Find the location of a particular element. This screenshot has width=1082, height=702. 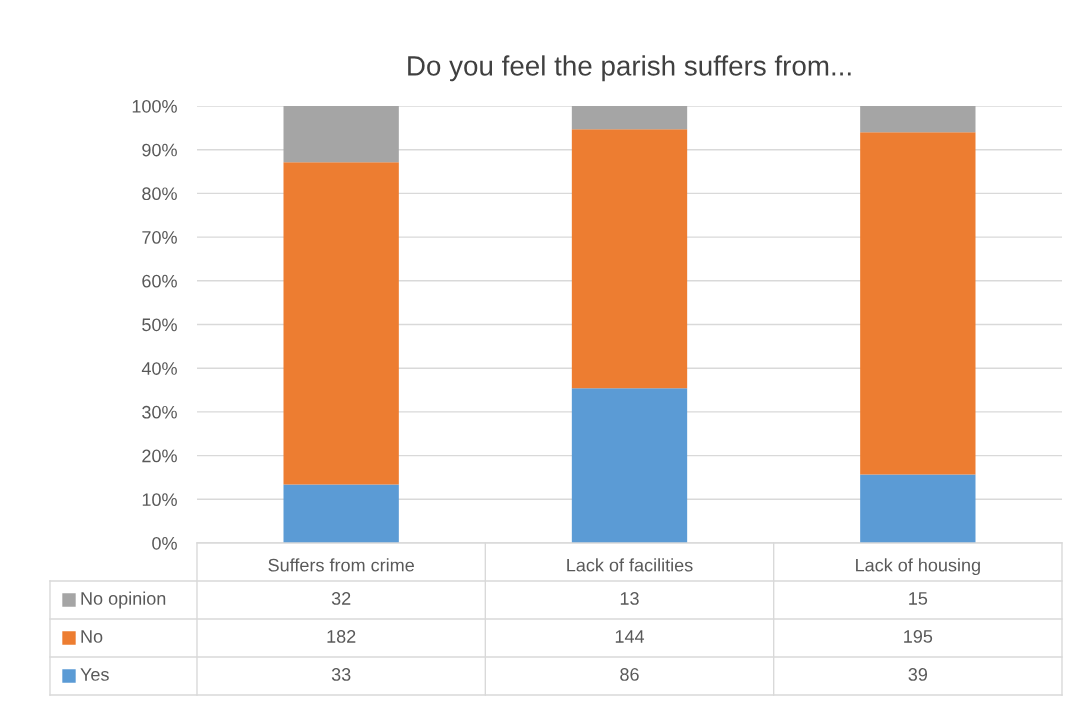

y-tick-label: 20% is located at coordinates (159, 456).